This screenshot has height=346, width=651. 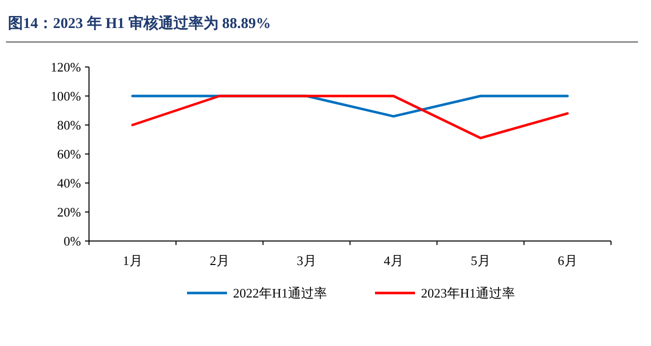 I want to click on y-tick-label: 100%, so click(x=66, y=96).